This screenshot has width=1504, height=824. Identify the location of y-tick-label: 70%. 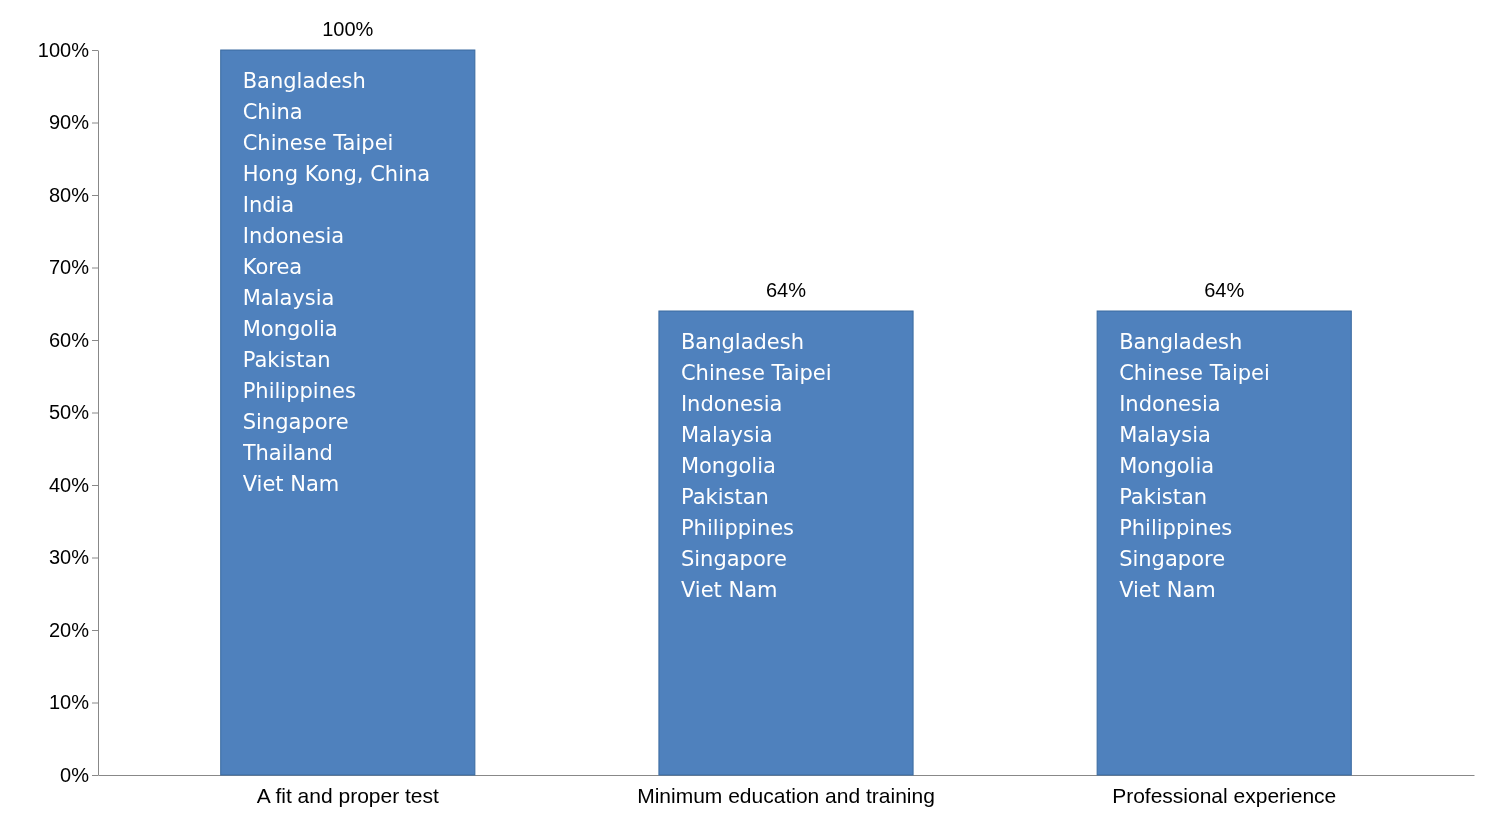
(69, 267).